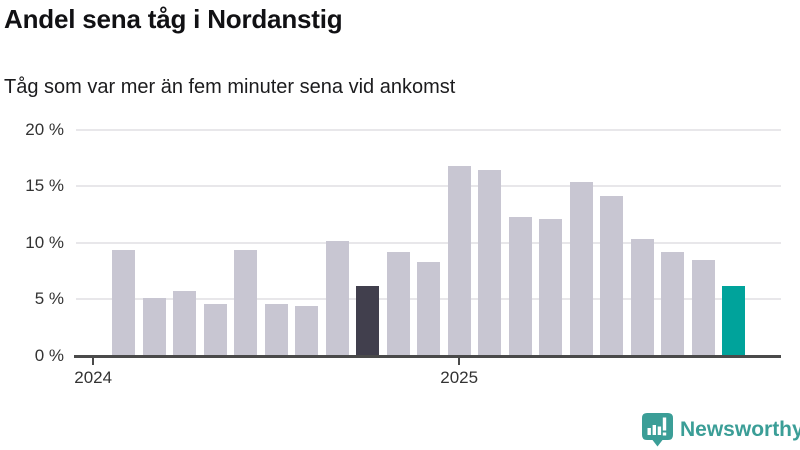 Image resolution: width=800 pixels, height=450 pixels. Describe the element at coordinates (734, 320) in the screenshot. I see `bar-highlight-teal` at that location.